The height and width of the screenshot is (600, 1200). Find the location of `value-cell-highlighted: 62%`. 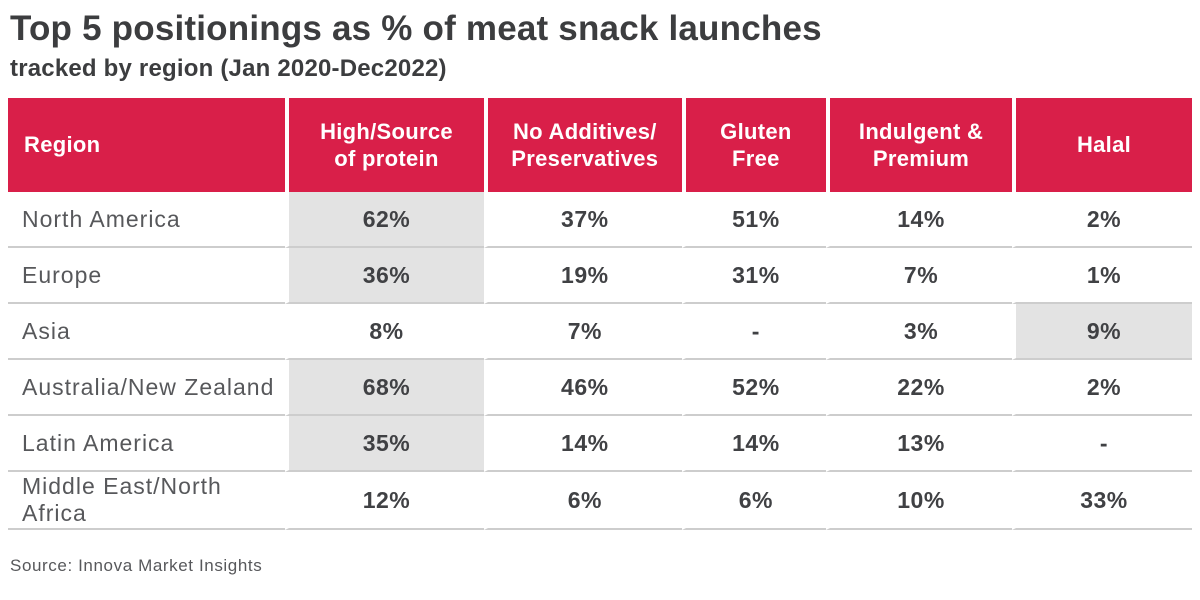

value-cell-highlighted: 62% is located at coordinates (384, 220).